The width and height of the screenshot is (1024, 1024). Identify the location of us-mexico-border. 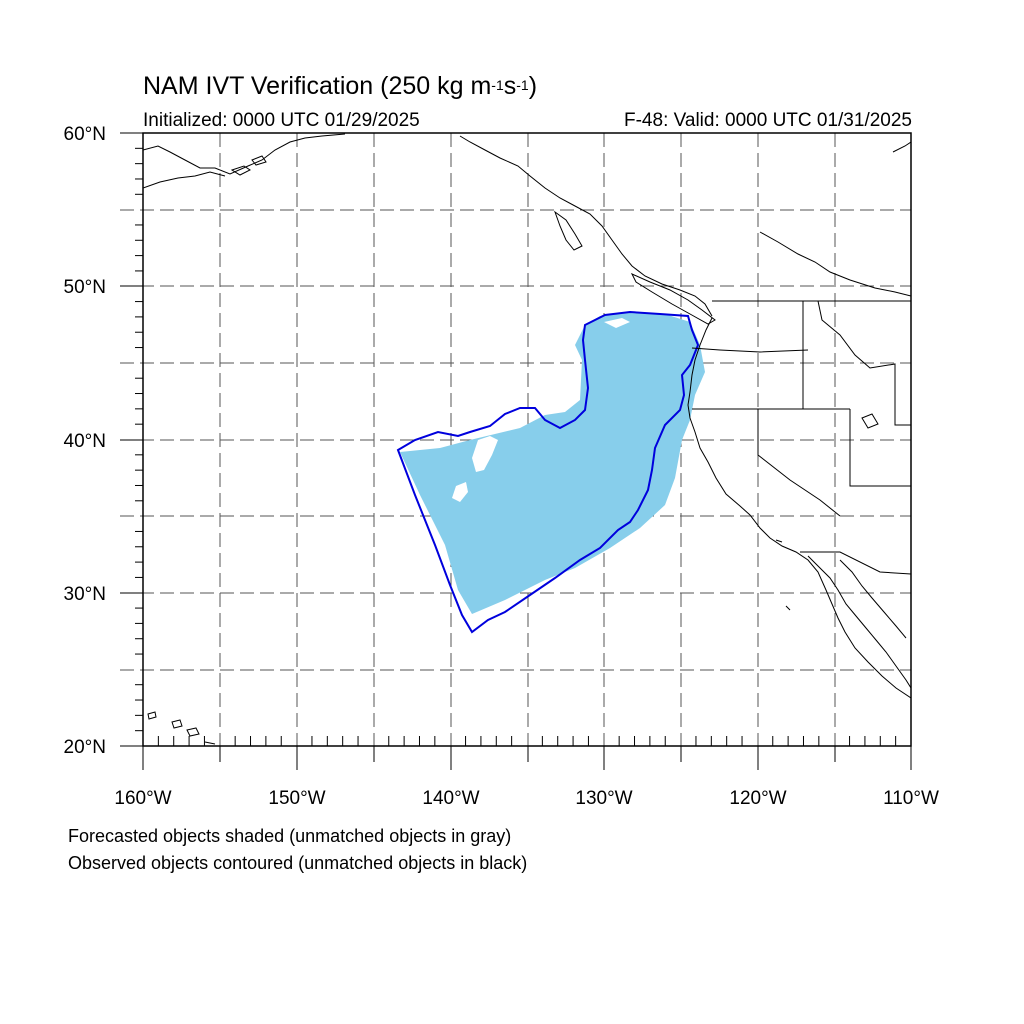
(855, 563).